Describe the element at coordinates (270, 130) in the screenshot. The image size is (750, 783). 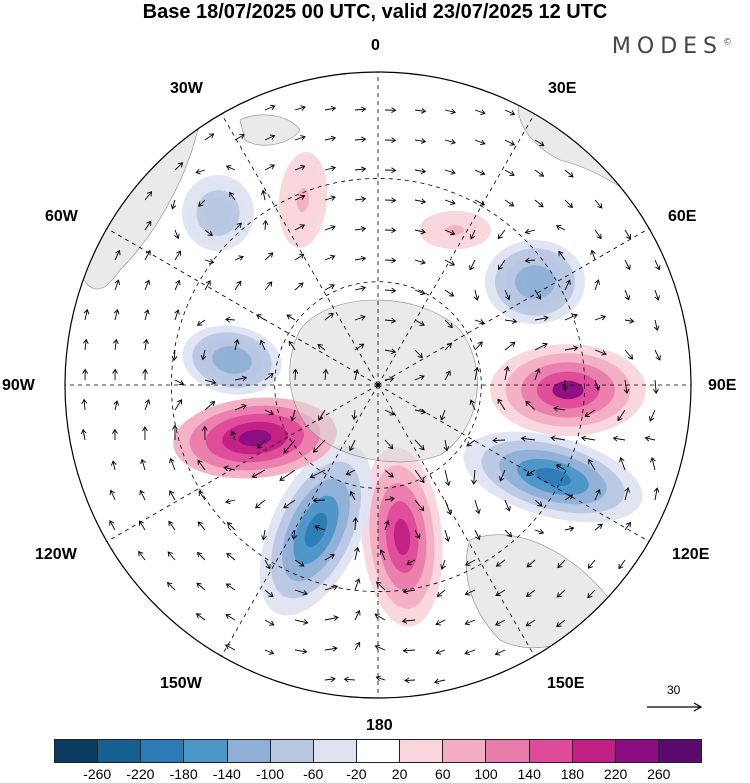
I see `land-mass` at that location.